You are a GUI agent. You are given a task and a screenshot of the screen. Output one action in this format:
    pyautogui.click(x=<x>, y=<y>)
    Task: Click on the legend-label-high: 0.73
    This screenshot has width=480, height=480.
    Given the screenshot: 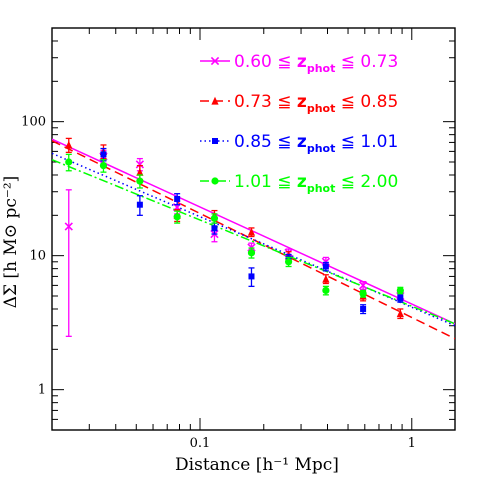 What is the action you would take?
    pyautogui.click(x=379, y=62)
    